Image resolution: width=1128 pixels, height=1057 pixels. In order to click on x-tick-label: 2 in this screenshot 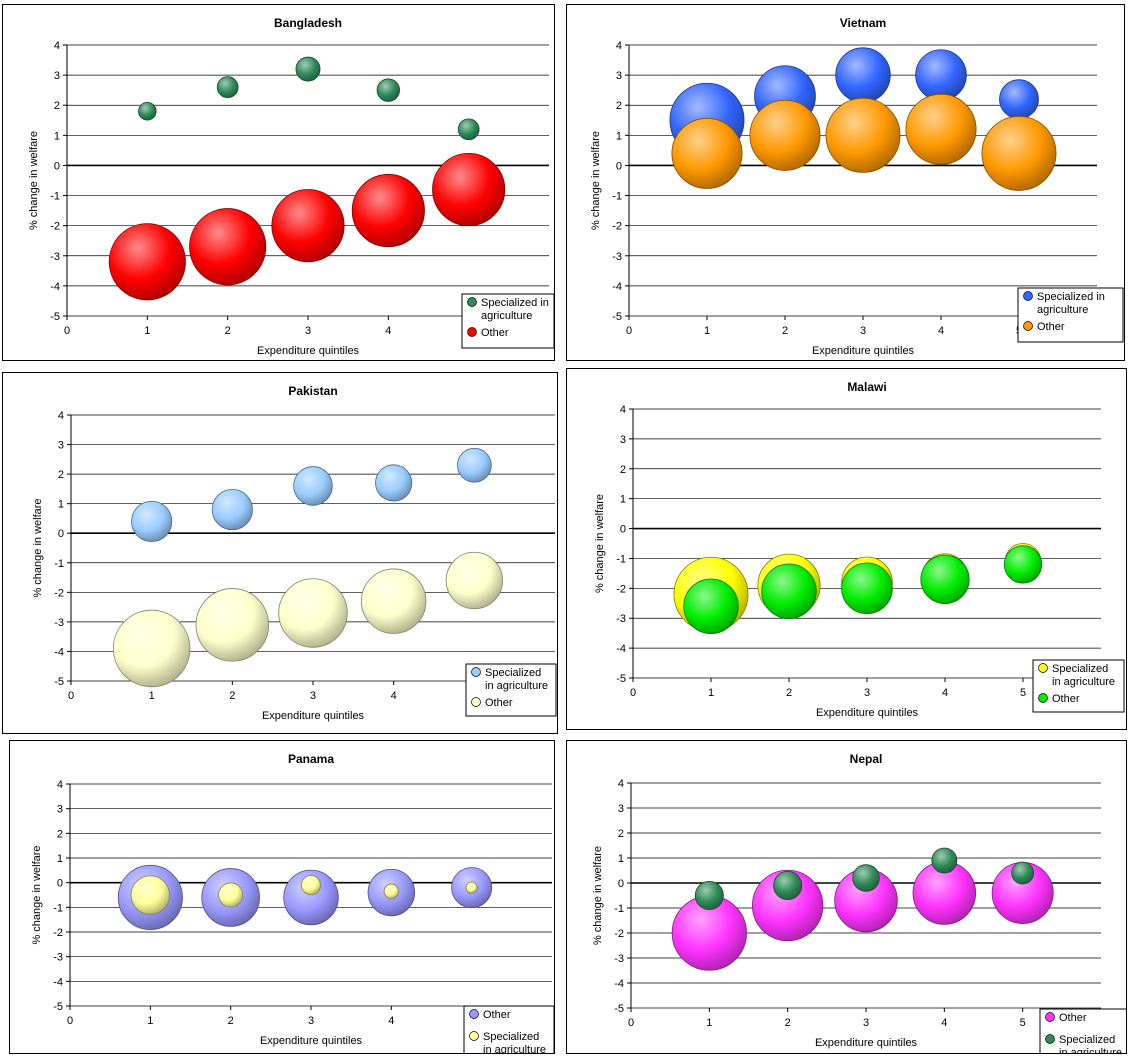, I will do `click(785, 331)`.